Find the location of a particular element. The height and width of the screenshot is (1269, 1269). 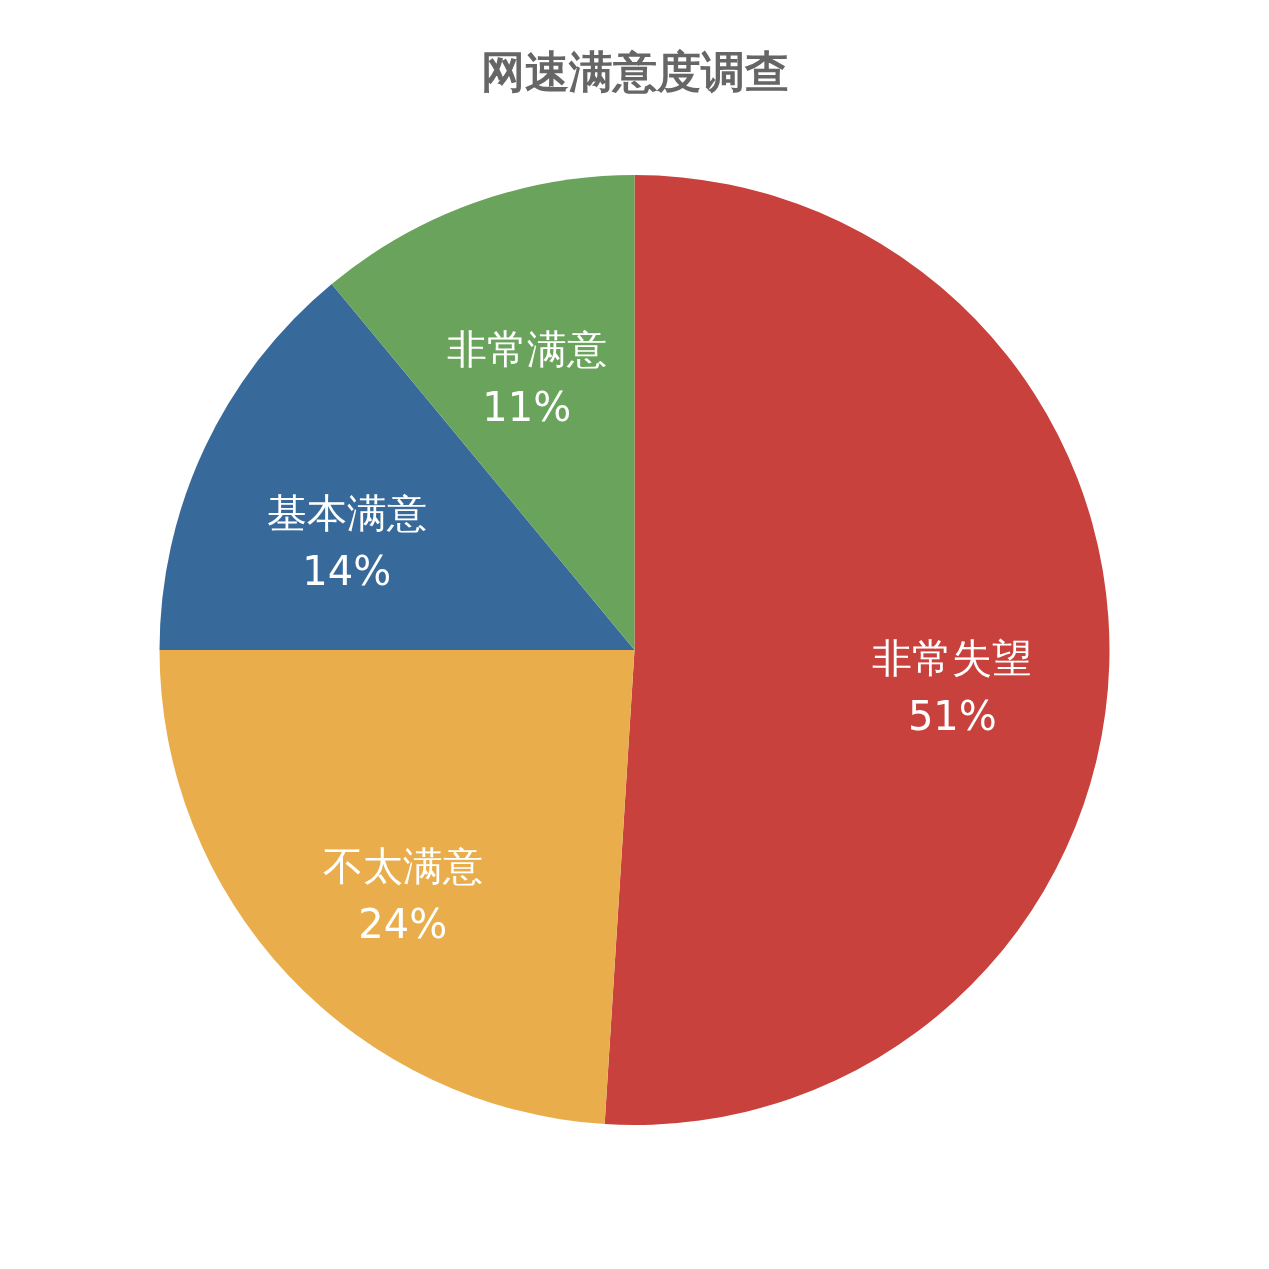

chart-title: 网速满意度调查 is located at coordinates (634, 71).